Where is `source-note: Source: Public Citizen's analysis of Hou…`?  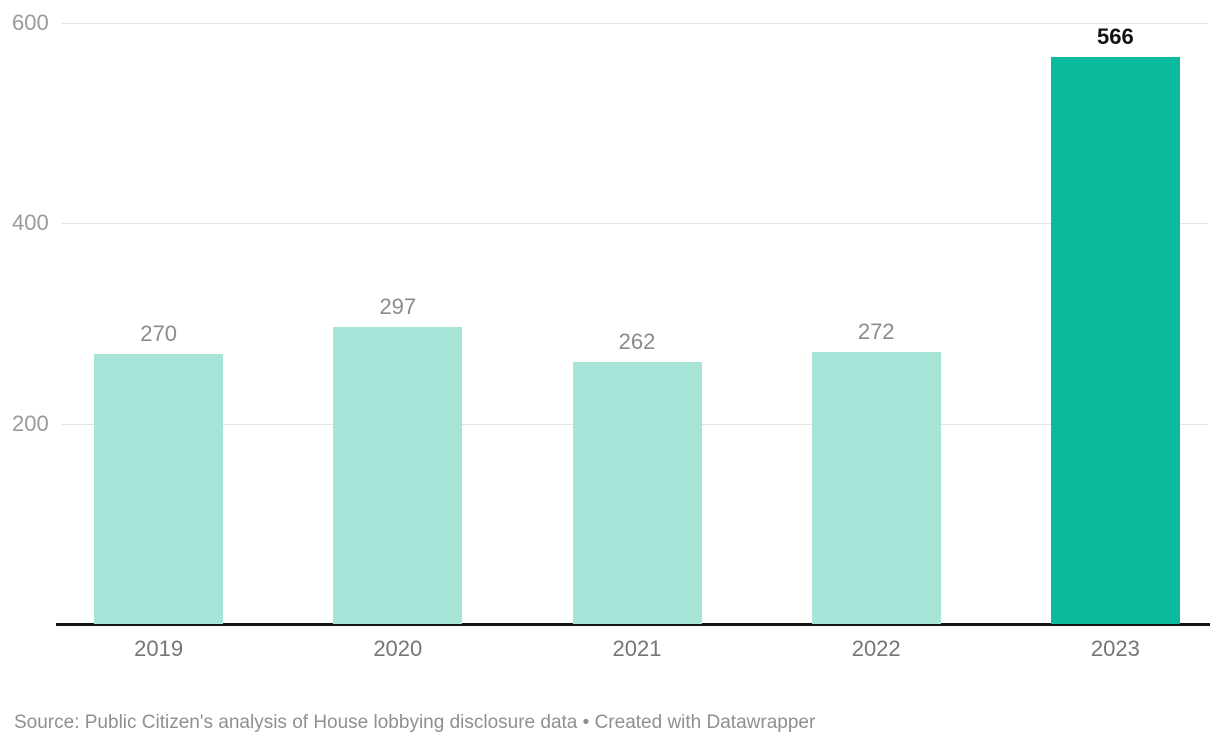 source-note: Source: Public Citizen's analysis of Hou… is located at coordinates (415, 722).